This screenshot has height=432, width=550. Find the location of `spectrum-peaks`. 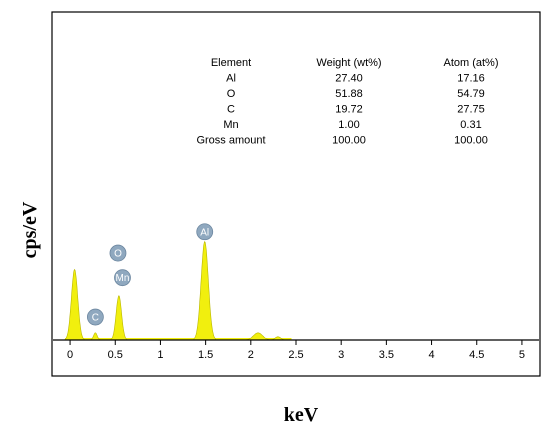

spectrum-peaks is located at coordinates (178, 290).